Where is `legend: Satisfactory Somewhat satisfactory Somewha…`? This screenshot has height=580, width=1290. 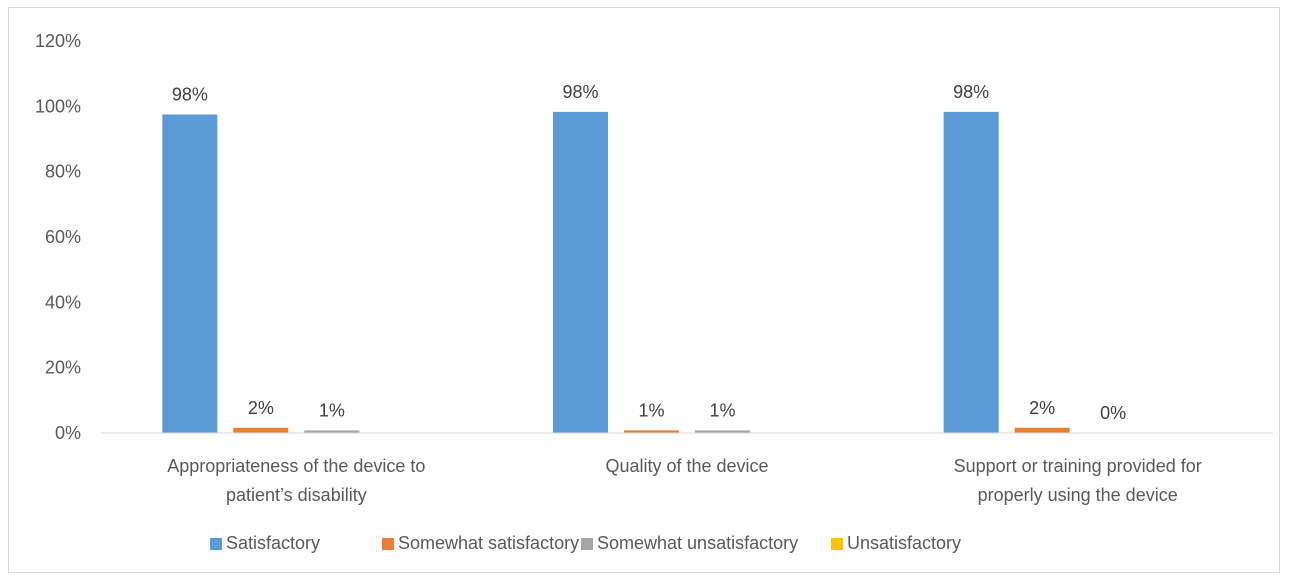 legend: Satisfactory Somewhat satisfactory Somewha… is located at coordinates (585, 543).